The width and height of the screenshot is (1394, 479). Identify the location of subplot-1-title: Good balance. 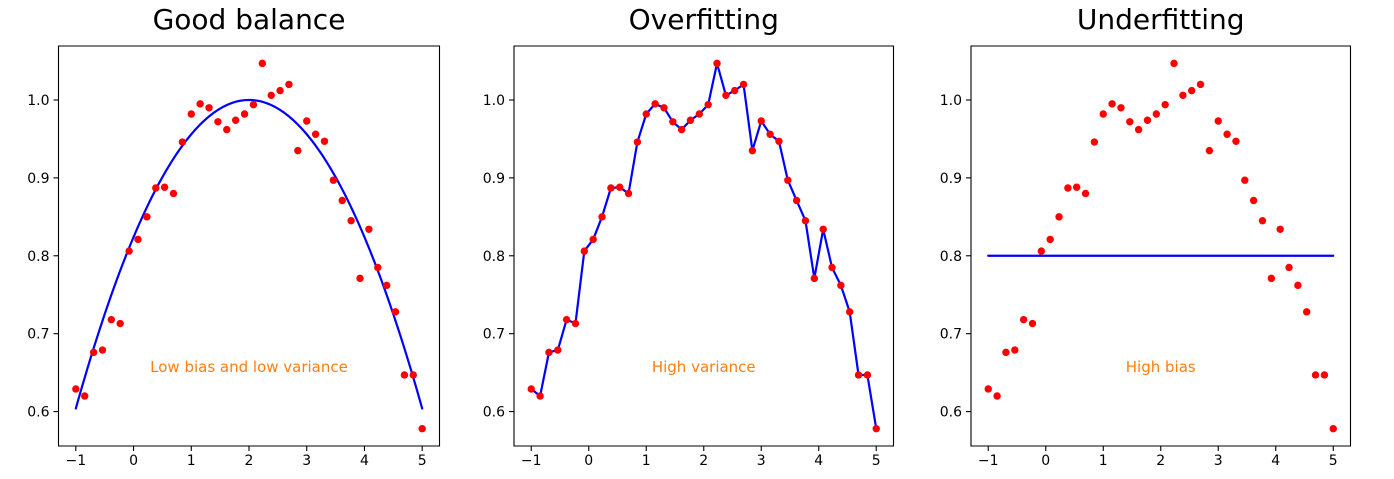
(249, 19).